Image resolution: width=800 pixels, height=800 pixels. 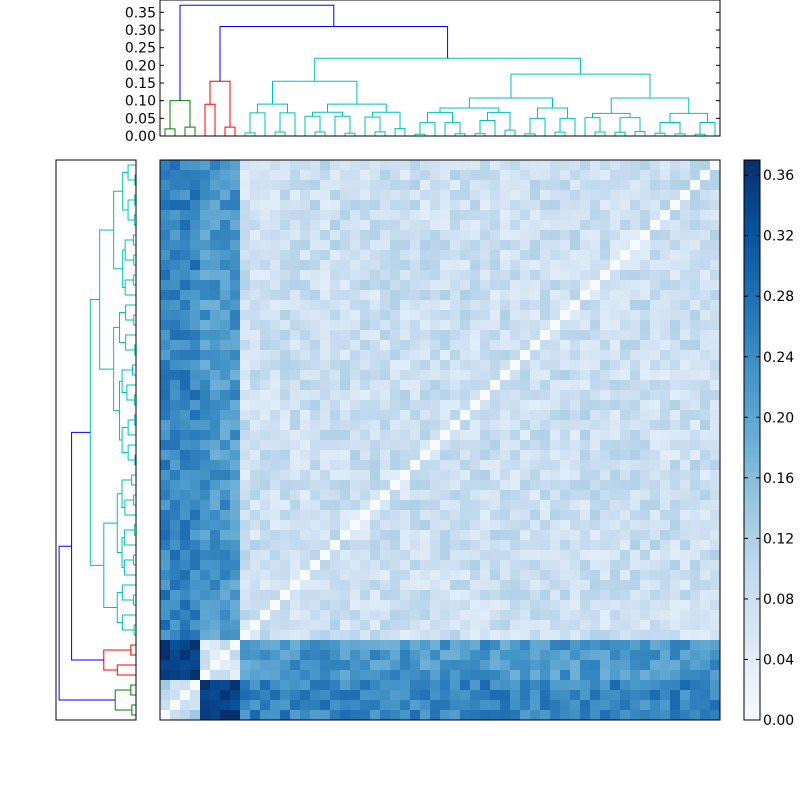 What do you see at coordinates (778, 358) in the screenshot?
I see `colorbar-tick-label: 0.24` at bounding box center [778, 358].